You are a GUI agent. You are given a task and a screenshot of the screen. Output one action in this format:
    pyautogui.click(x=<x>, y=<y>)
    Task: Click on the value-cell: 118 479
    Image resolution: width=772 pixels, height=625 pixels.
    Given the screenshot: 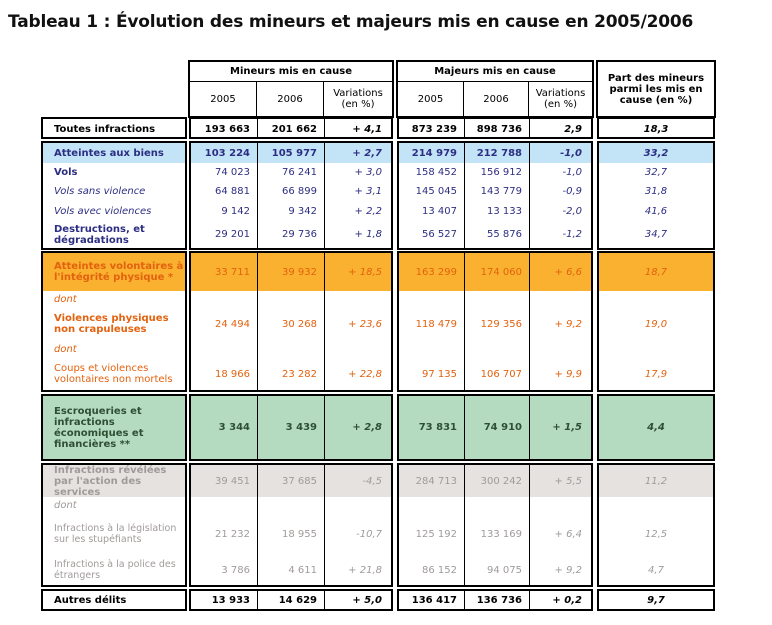 What is the action you would take?
    pyautogui.click(x=436, y=324)
    